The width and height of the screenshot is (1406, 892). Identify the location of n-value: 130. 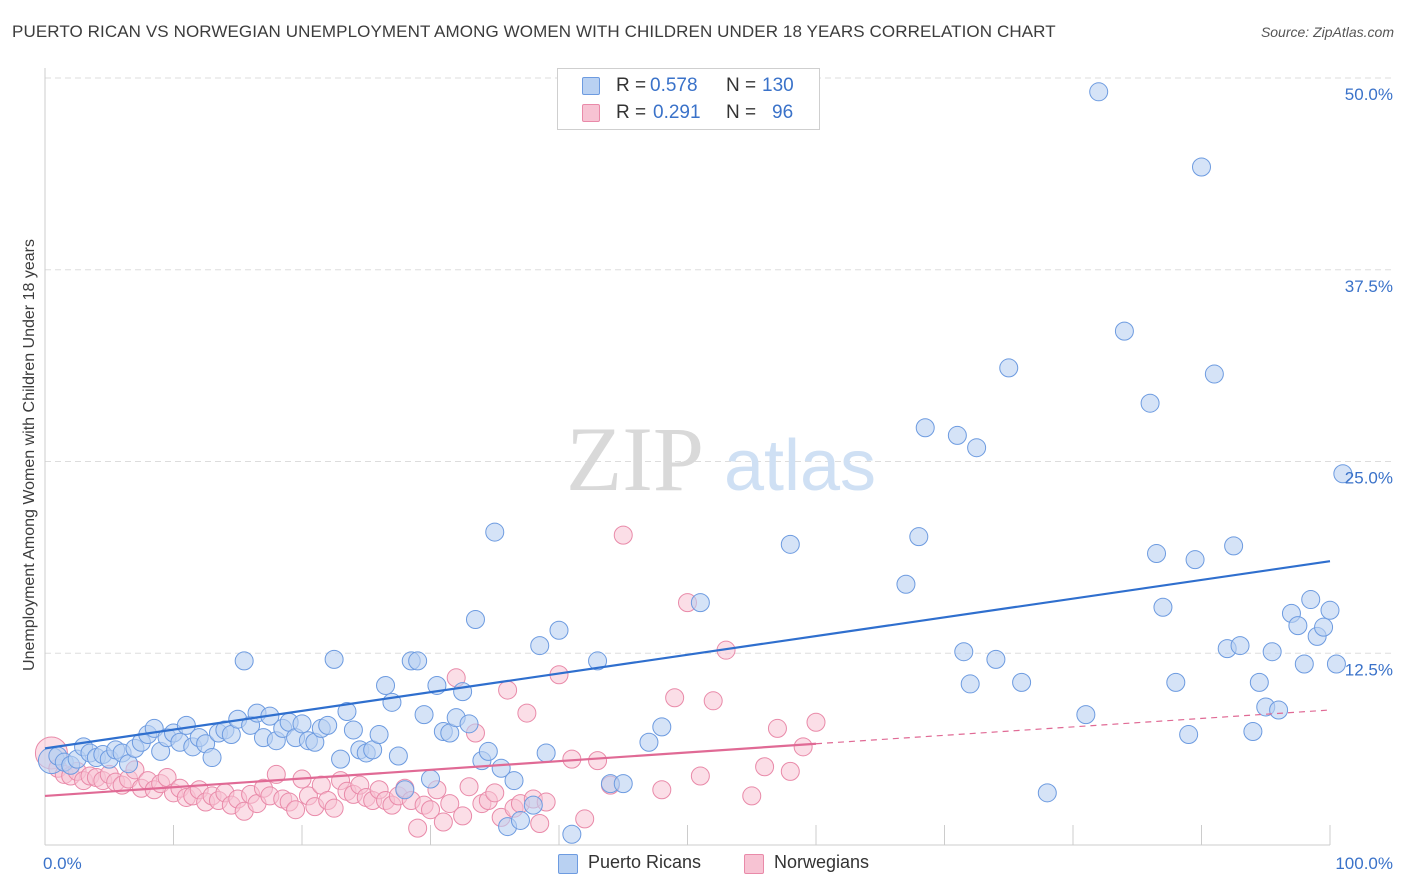
(778, 85).